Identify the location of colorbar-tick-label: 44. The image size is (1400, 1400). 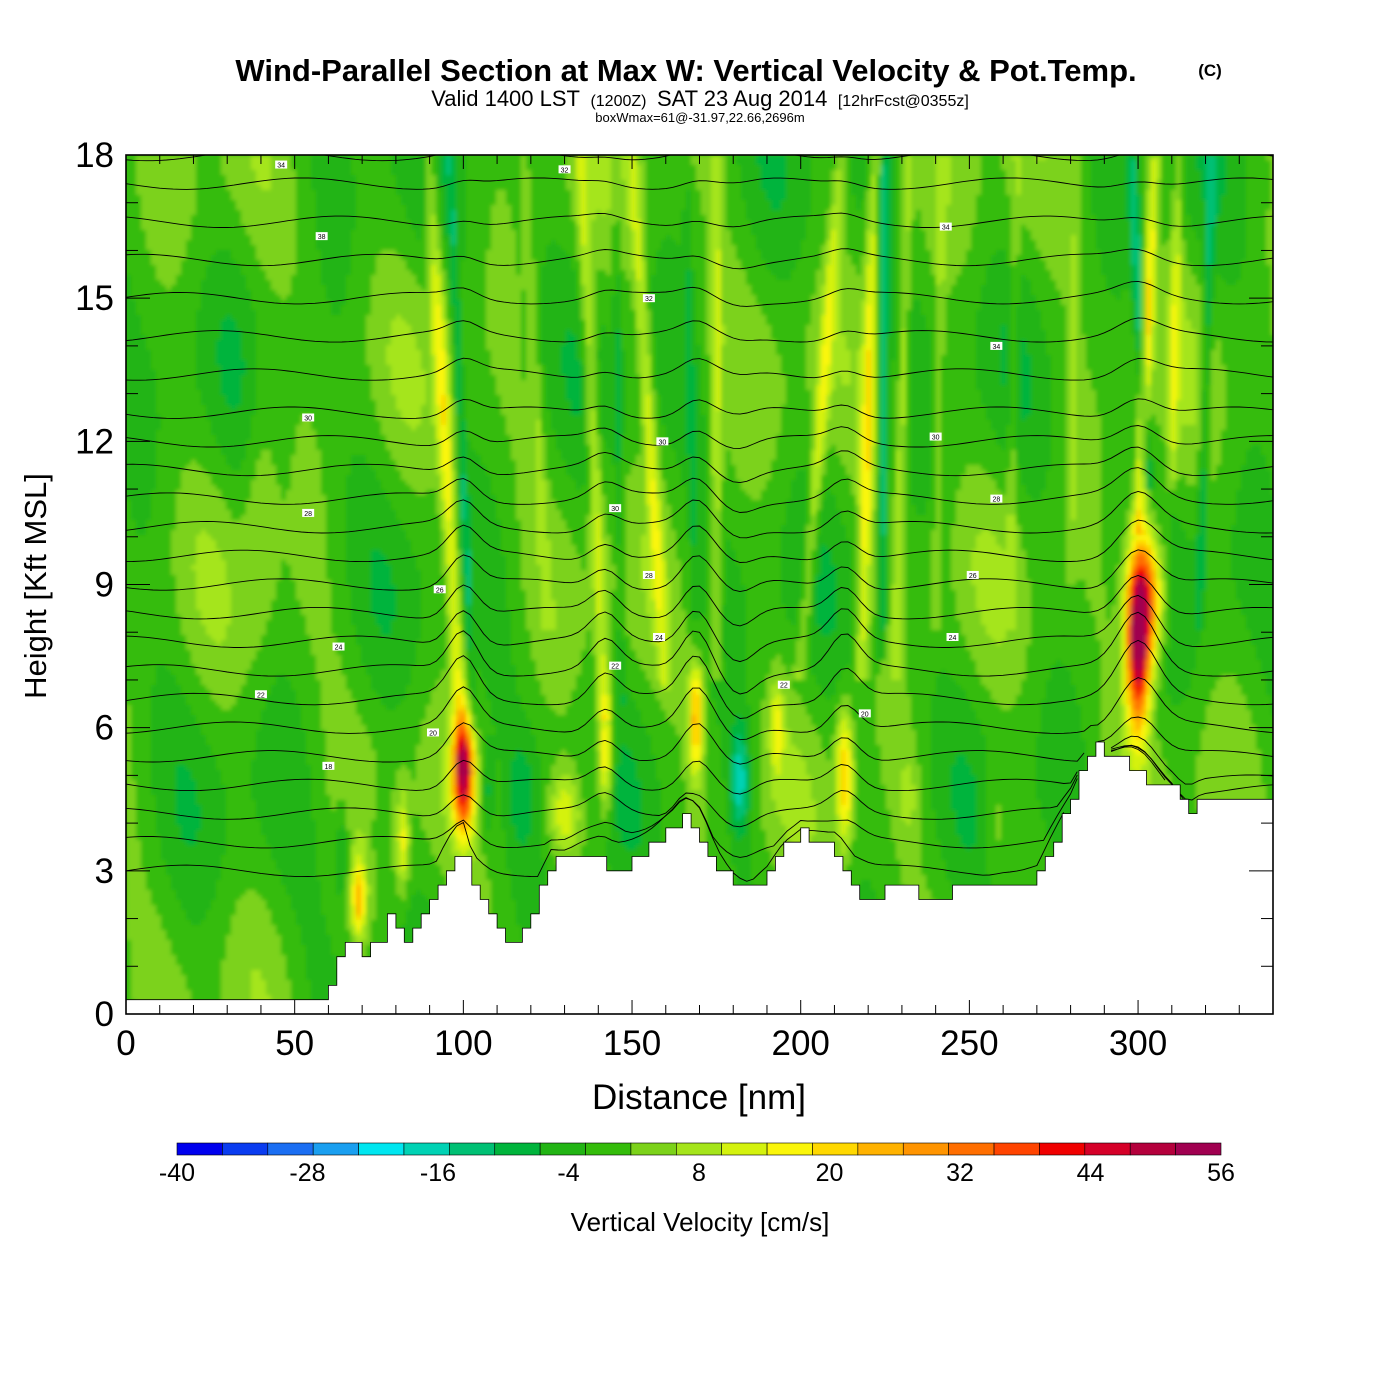
(1091, 1173).